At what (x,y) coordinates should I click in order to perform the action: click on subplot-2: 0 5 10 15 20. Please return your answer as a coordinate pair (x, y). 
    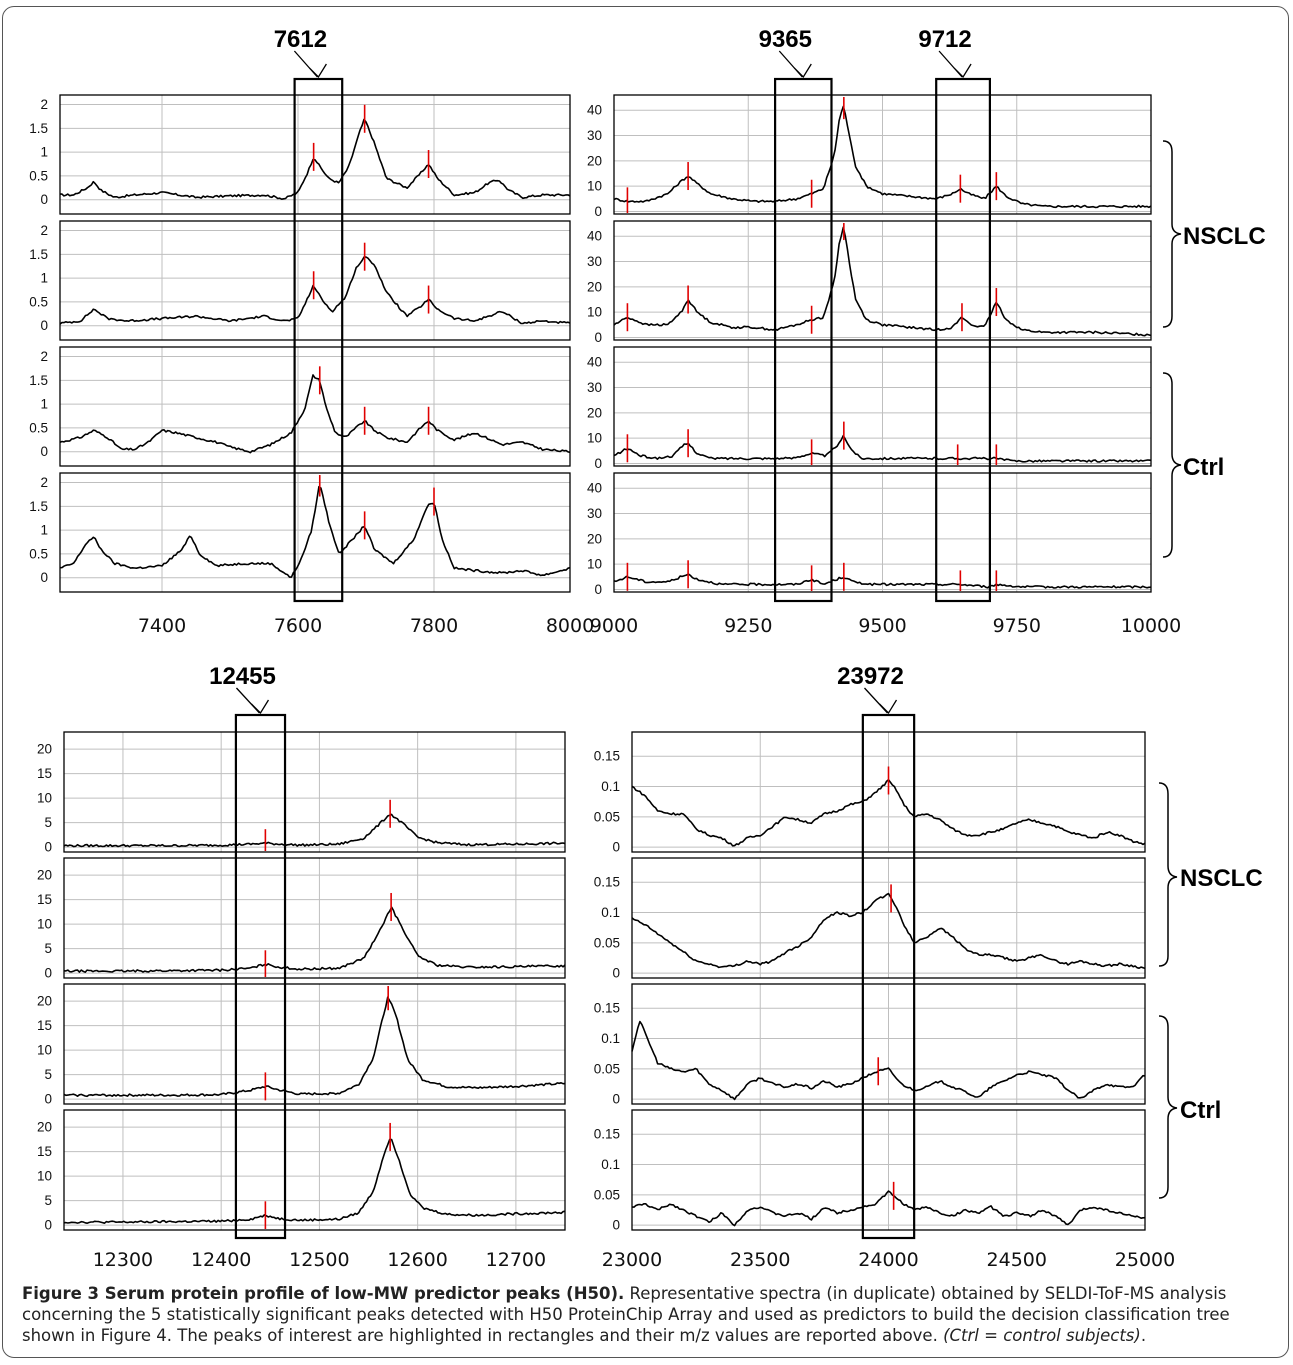
    Looking at the image, I should click on (301, 919).